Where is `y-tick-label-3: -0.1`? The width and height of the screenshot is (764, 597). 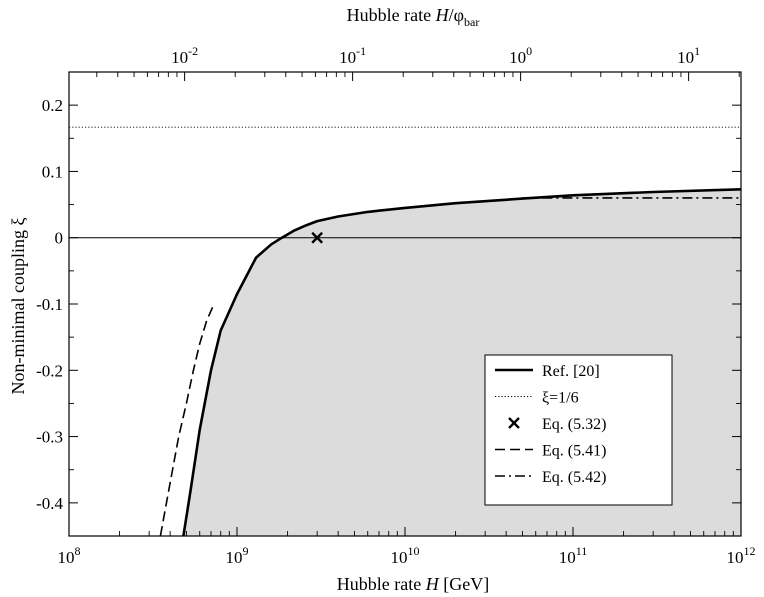
y-tick-label-3: -0.1 is located at coordinates (49, 304).